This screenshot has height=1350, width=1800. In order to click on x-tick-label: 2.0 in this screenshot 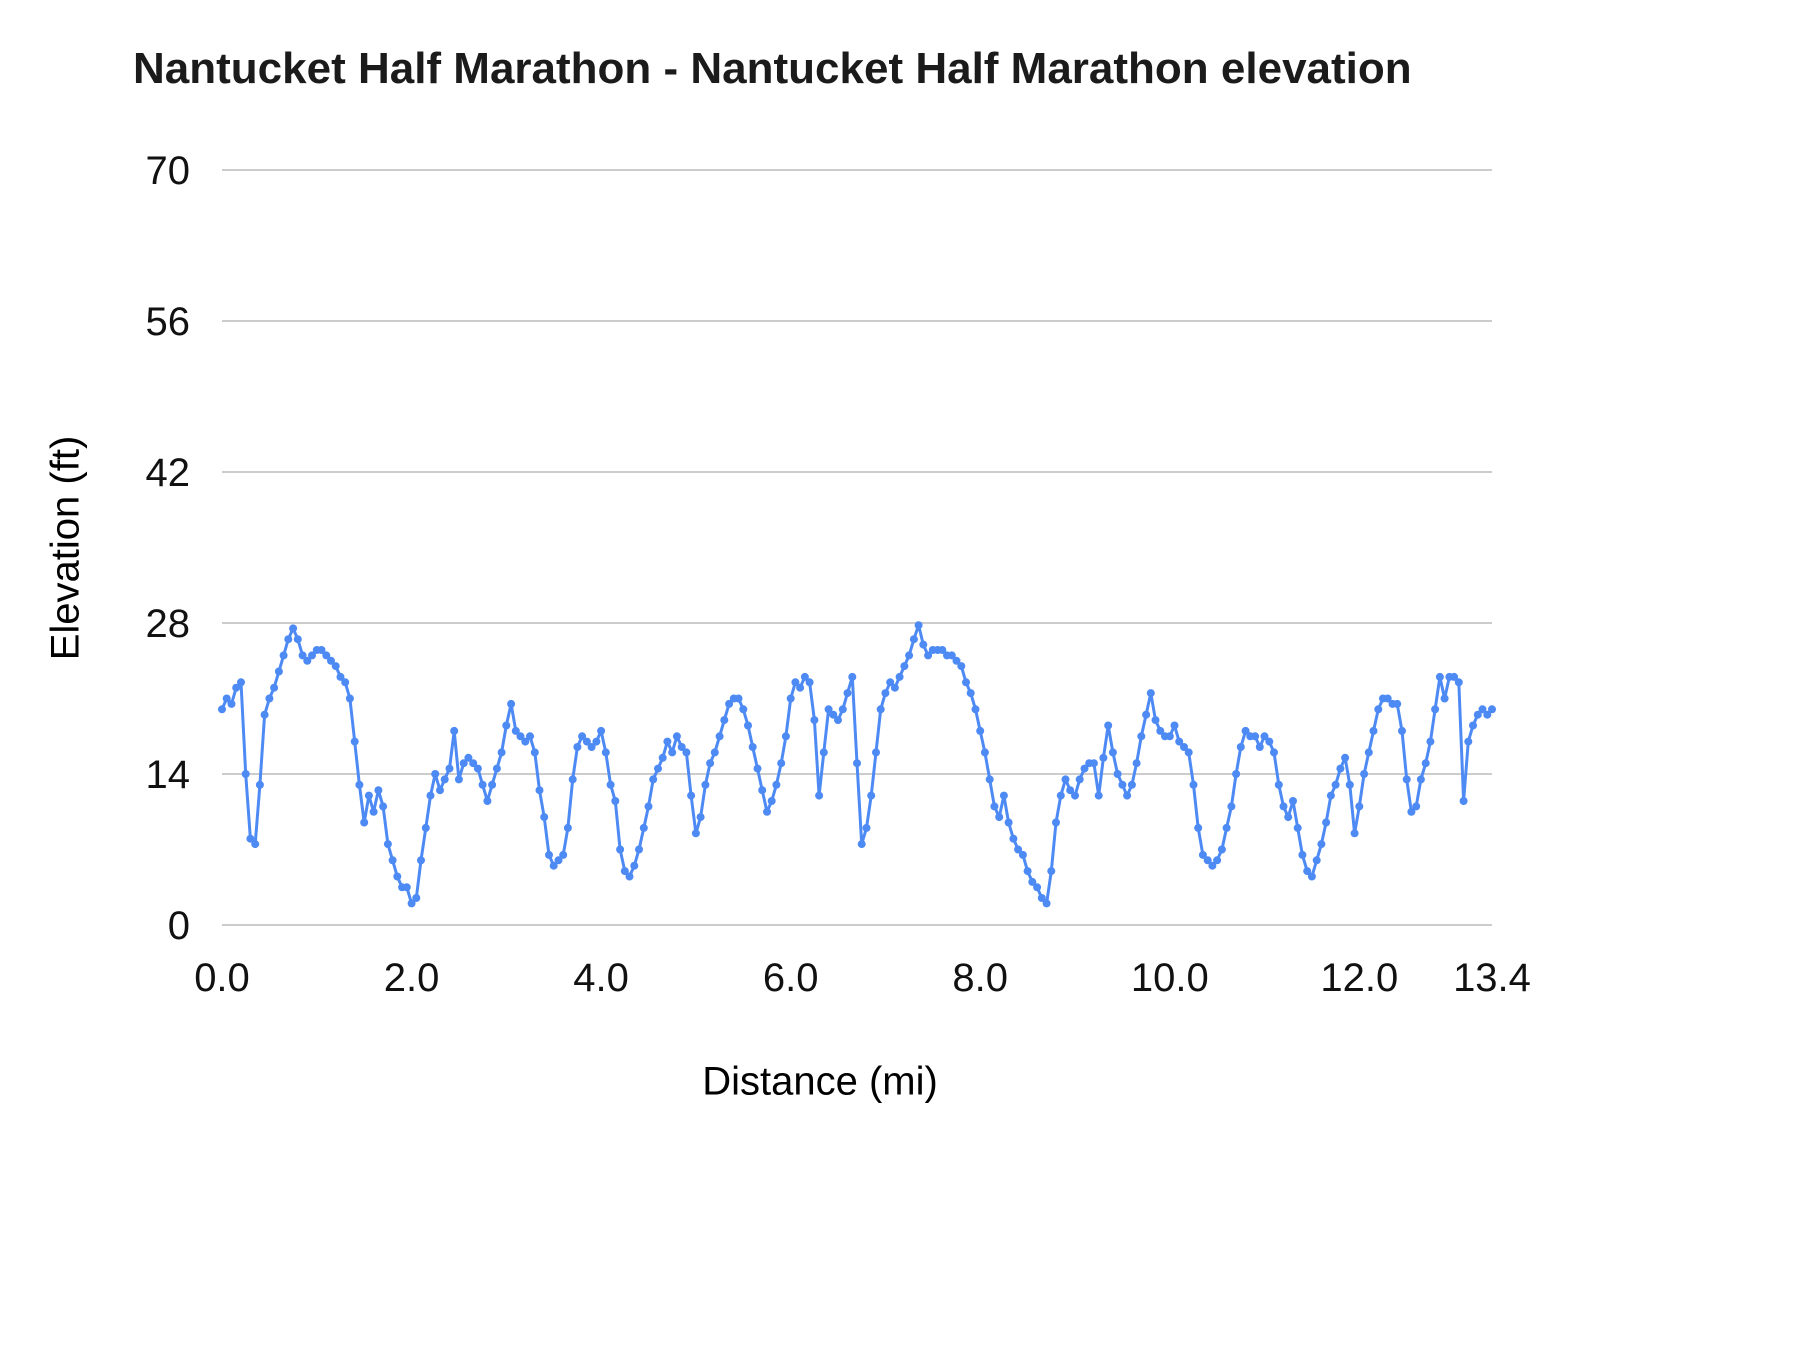, I will do `click(412, 978)`.